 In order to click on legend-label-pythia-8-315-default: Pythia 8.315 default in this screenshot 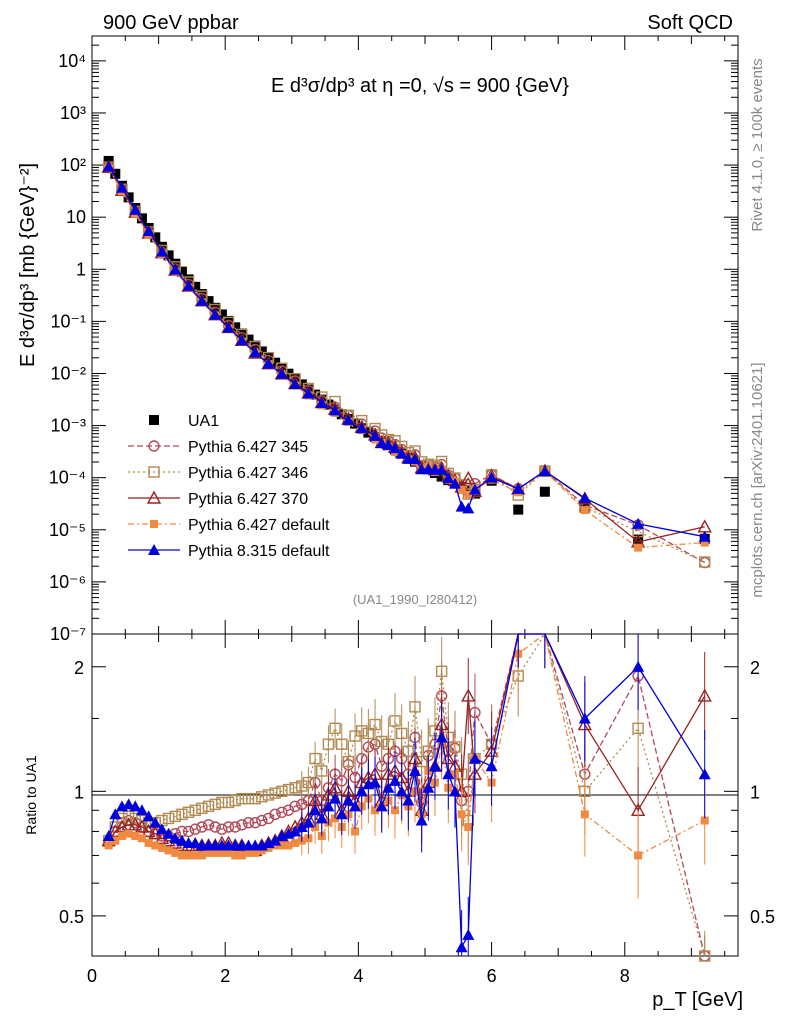, I will do `click(259, 551)`.